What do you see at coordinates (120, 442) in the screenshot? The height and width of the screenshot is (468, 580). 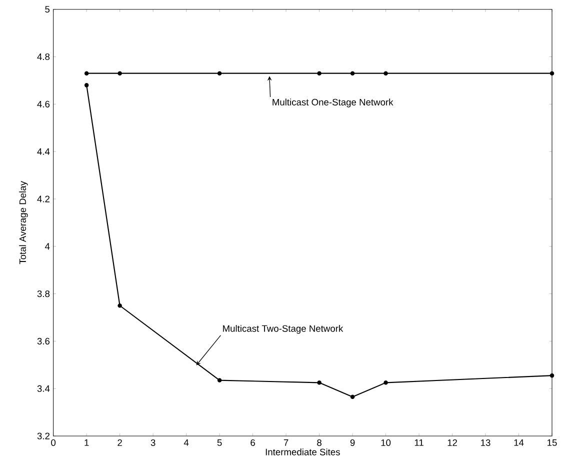 I see `x-tick-label: 2` at bounding box center [120, 442].